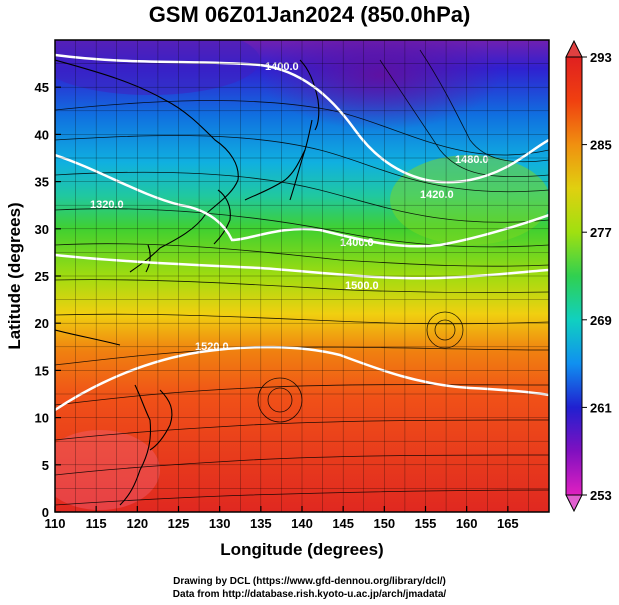 This screenshot has height=605, width=619. I want to click on colorbar-tick-label: 277, so click(601, 232).